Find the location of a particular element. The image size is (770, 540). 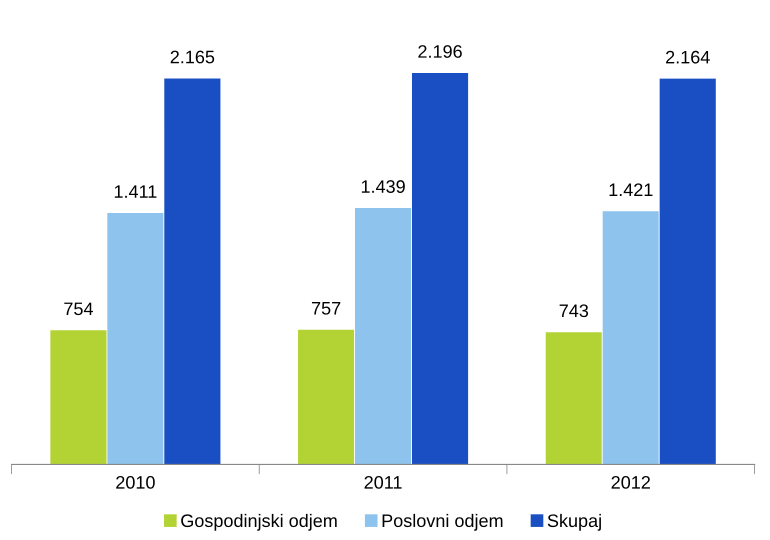

data-label: 757 is located at coordinates (326, 308).